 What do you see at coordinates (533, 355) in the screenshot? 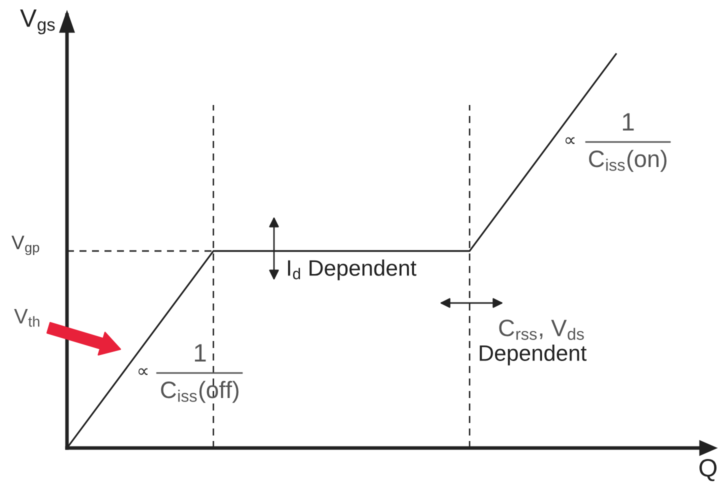
I see `annotation: Dependent` at bounding box center [533, 355].